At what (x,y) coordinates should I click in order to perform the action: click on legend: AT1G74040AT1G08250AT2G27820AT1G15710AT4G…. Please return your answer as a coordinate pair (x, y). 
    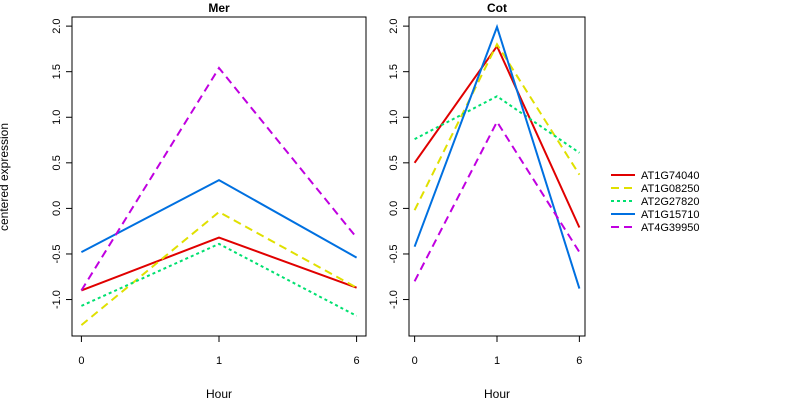
    Looking at the image, I should click on (655, 202).